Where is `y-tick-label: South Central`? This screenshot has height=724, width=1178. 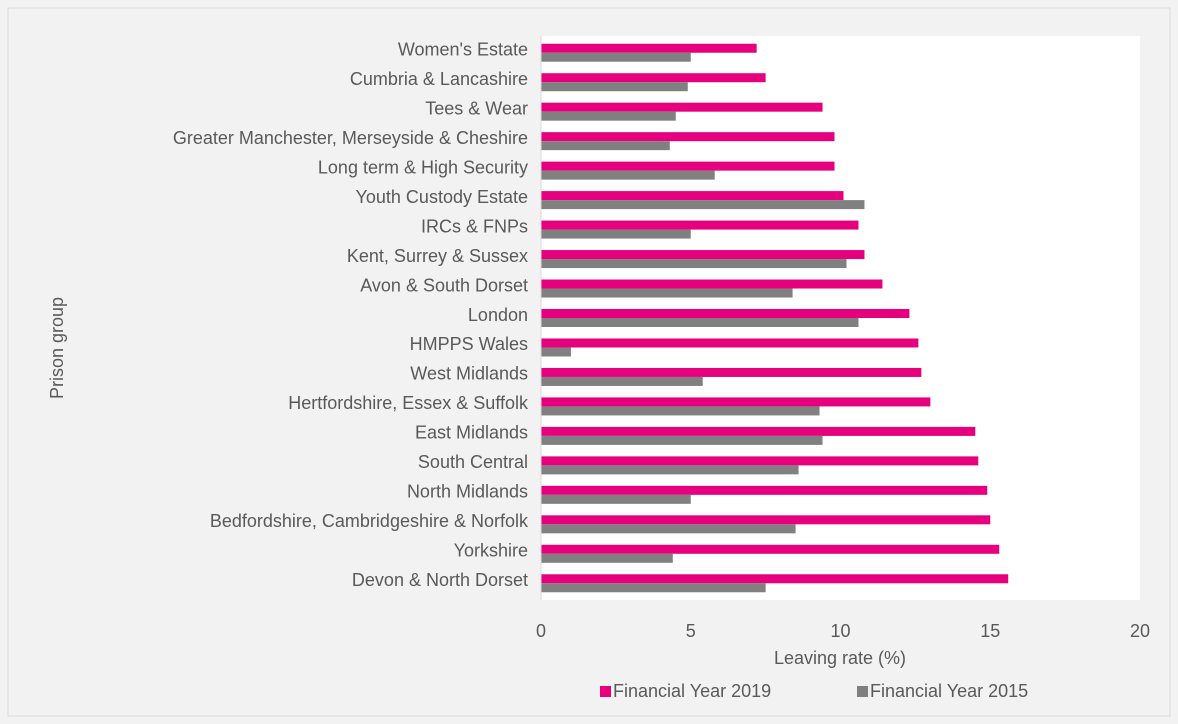
y-tick-label: South Central is located at coordinates (473, 462).